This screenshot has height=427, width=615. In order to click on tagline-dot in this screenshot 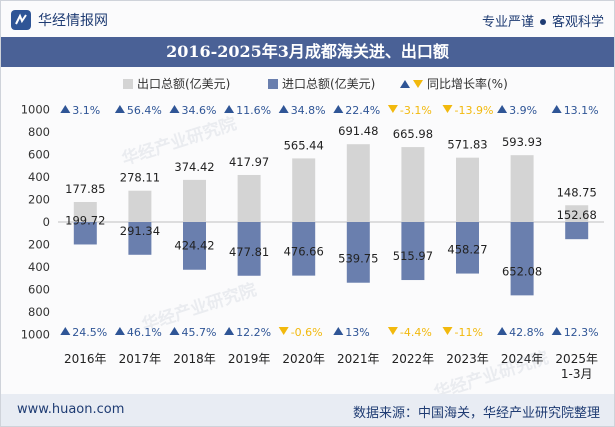, I will do `click(542, 21)`.